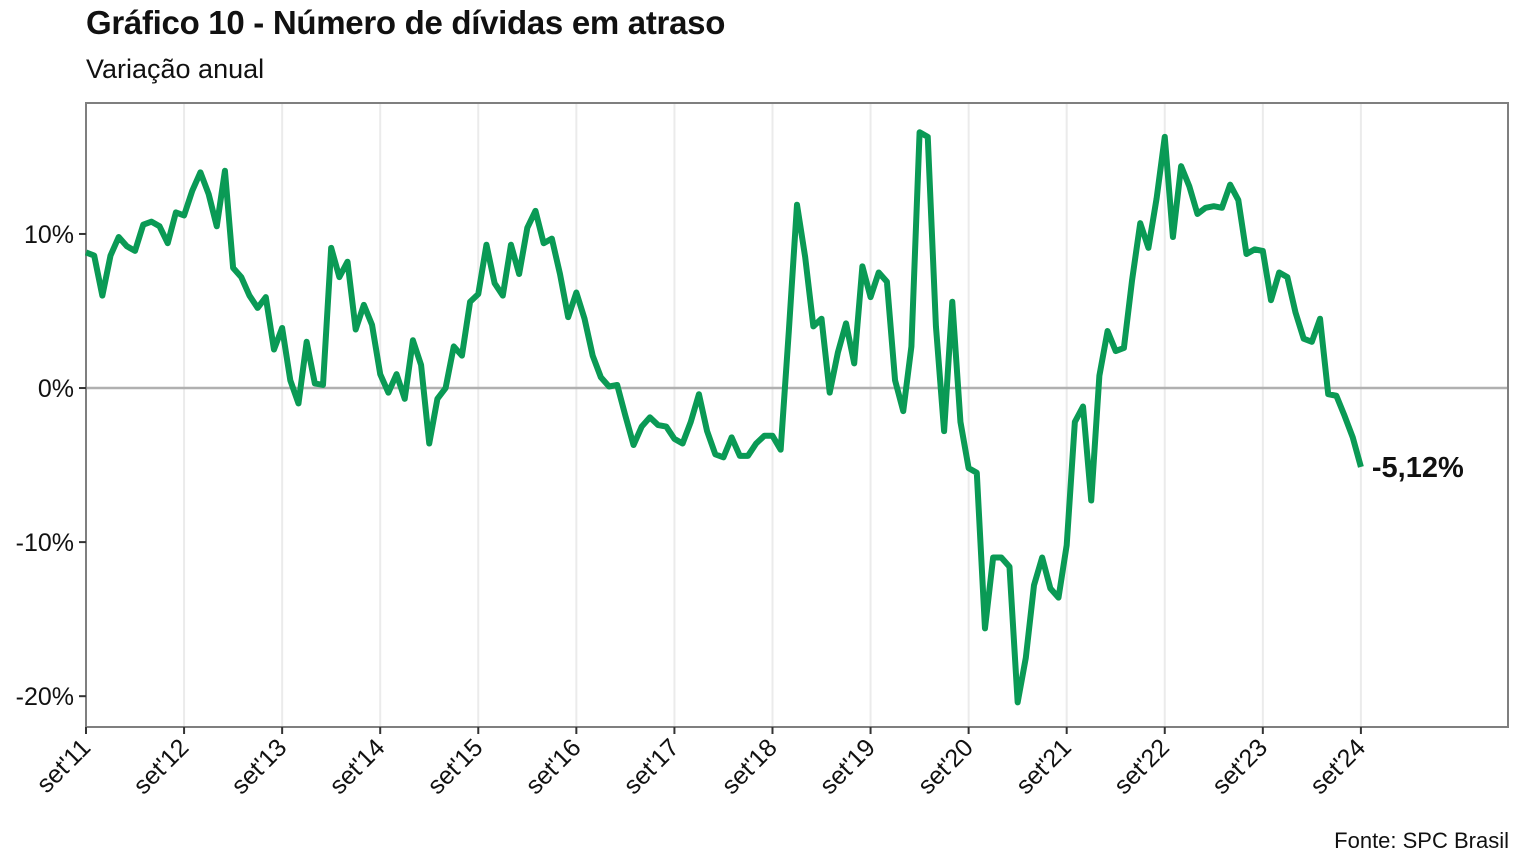 The width and height of the screenshot is (1521, 861). What do you see at coordinates (749, 766) in the screenshot?
I see `x-tick-label: set'18` at bounding box center [749, 766].